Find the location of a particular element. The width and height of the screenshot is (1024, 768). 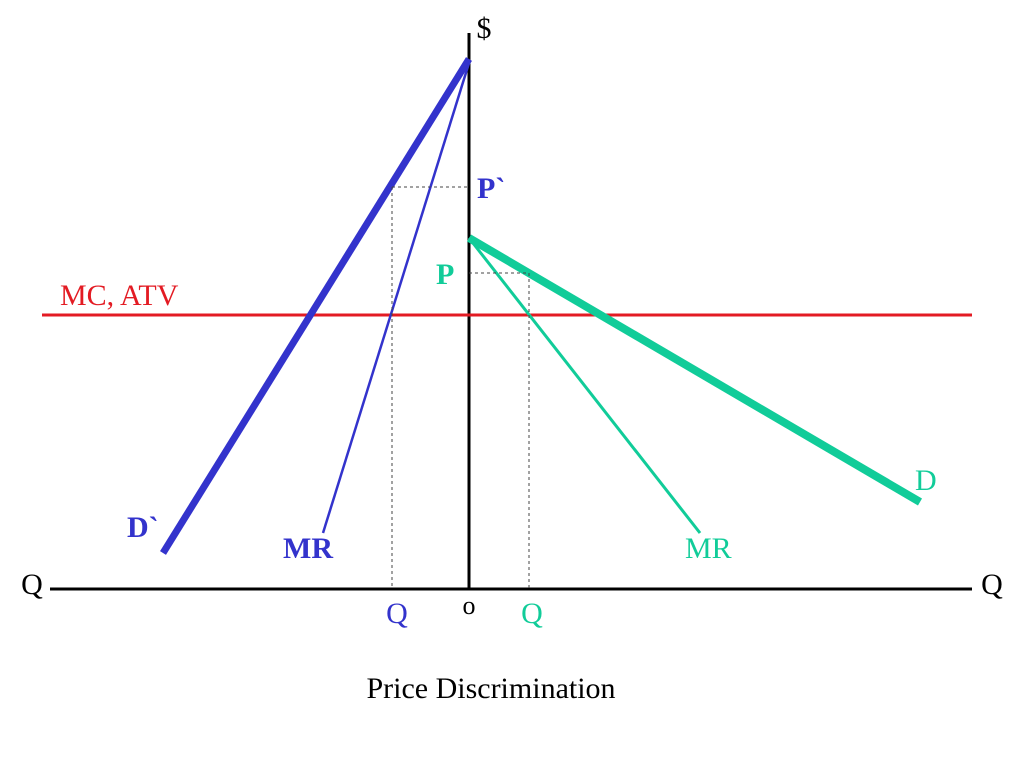

diagram-title: Price Discrimination is located at coordinates (490, 688).